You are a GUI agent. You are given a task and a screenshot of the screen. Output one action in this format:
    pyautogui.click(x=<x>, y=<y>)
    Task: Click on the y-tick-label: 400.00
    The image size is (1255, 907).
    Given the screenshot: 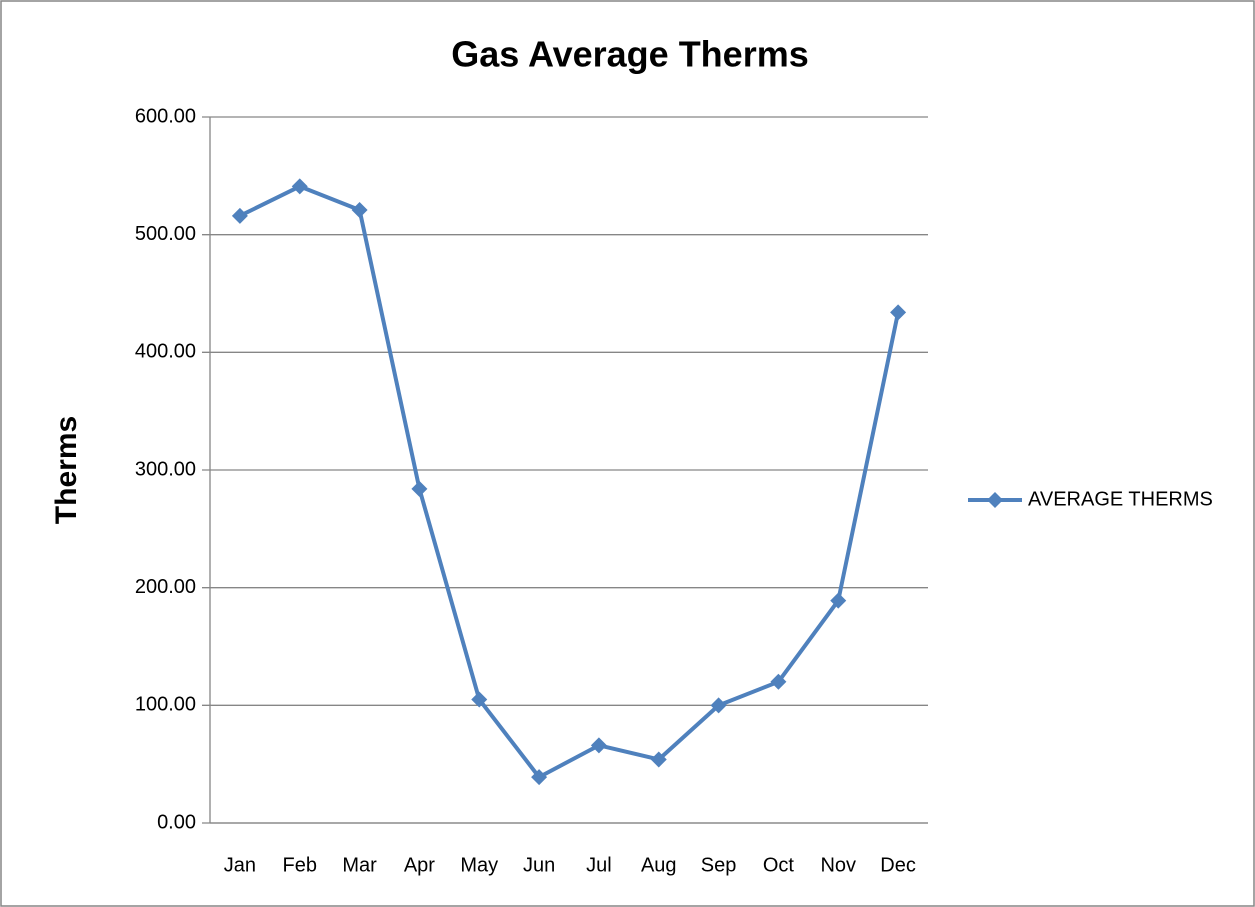 What is the action you would take?
    pyautogui.click(x=165, y=352)
    